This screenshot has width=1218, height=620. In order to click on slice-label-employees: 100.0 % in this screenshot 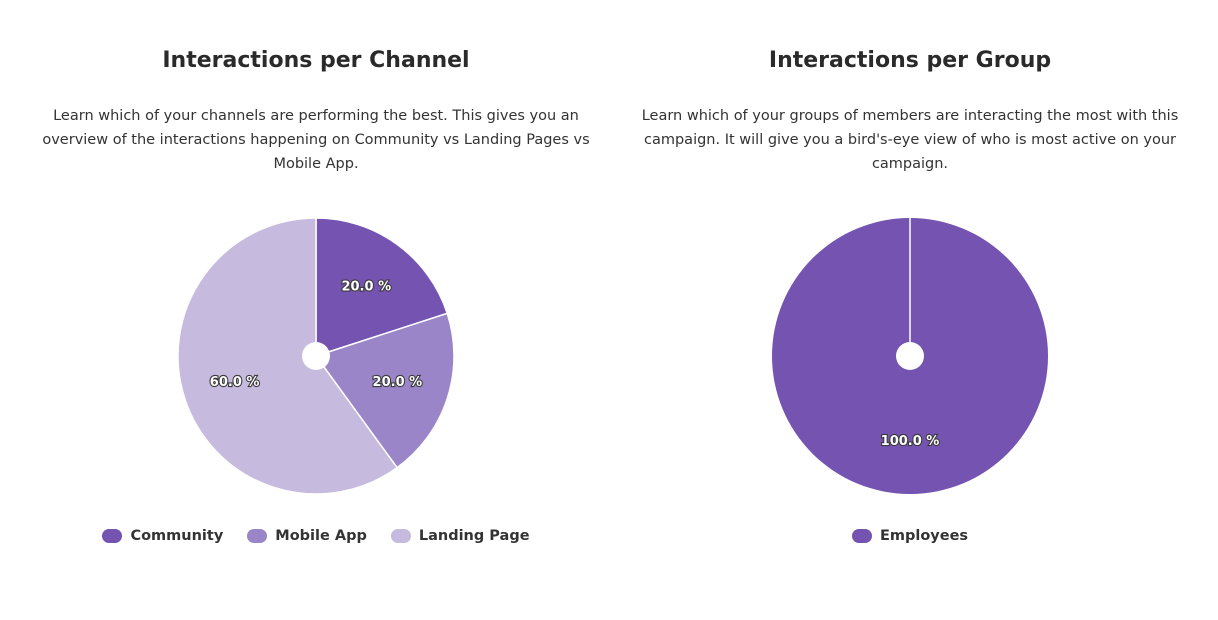, I will do `click(910, 441)`.